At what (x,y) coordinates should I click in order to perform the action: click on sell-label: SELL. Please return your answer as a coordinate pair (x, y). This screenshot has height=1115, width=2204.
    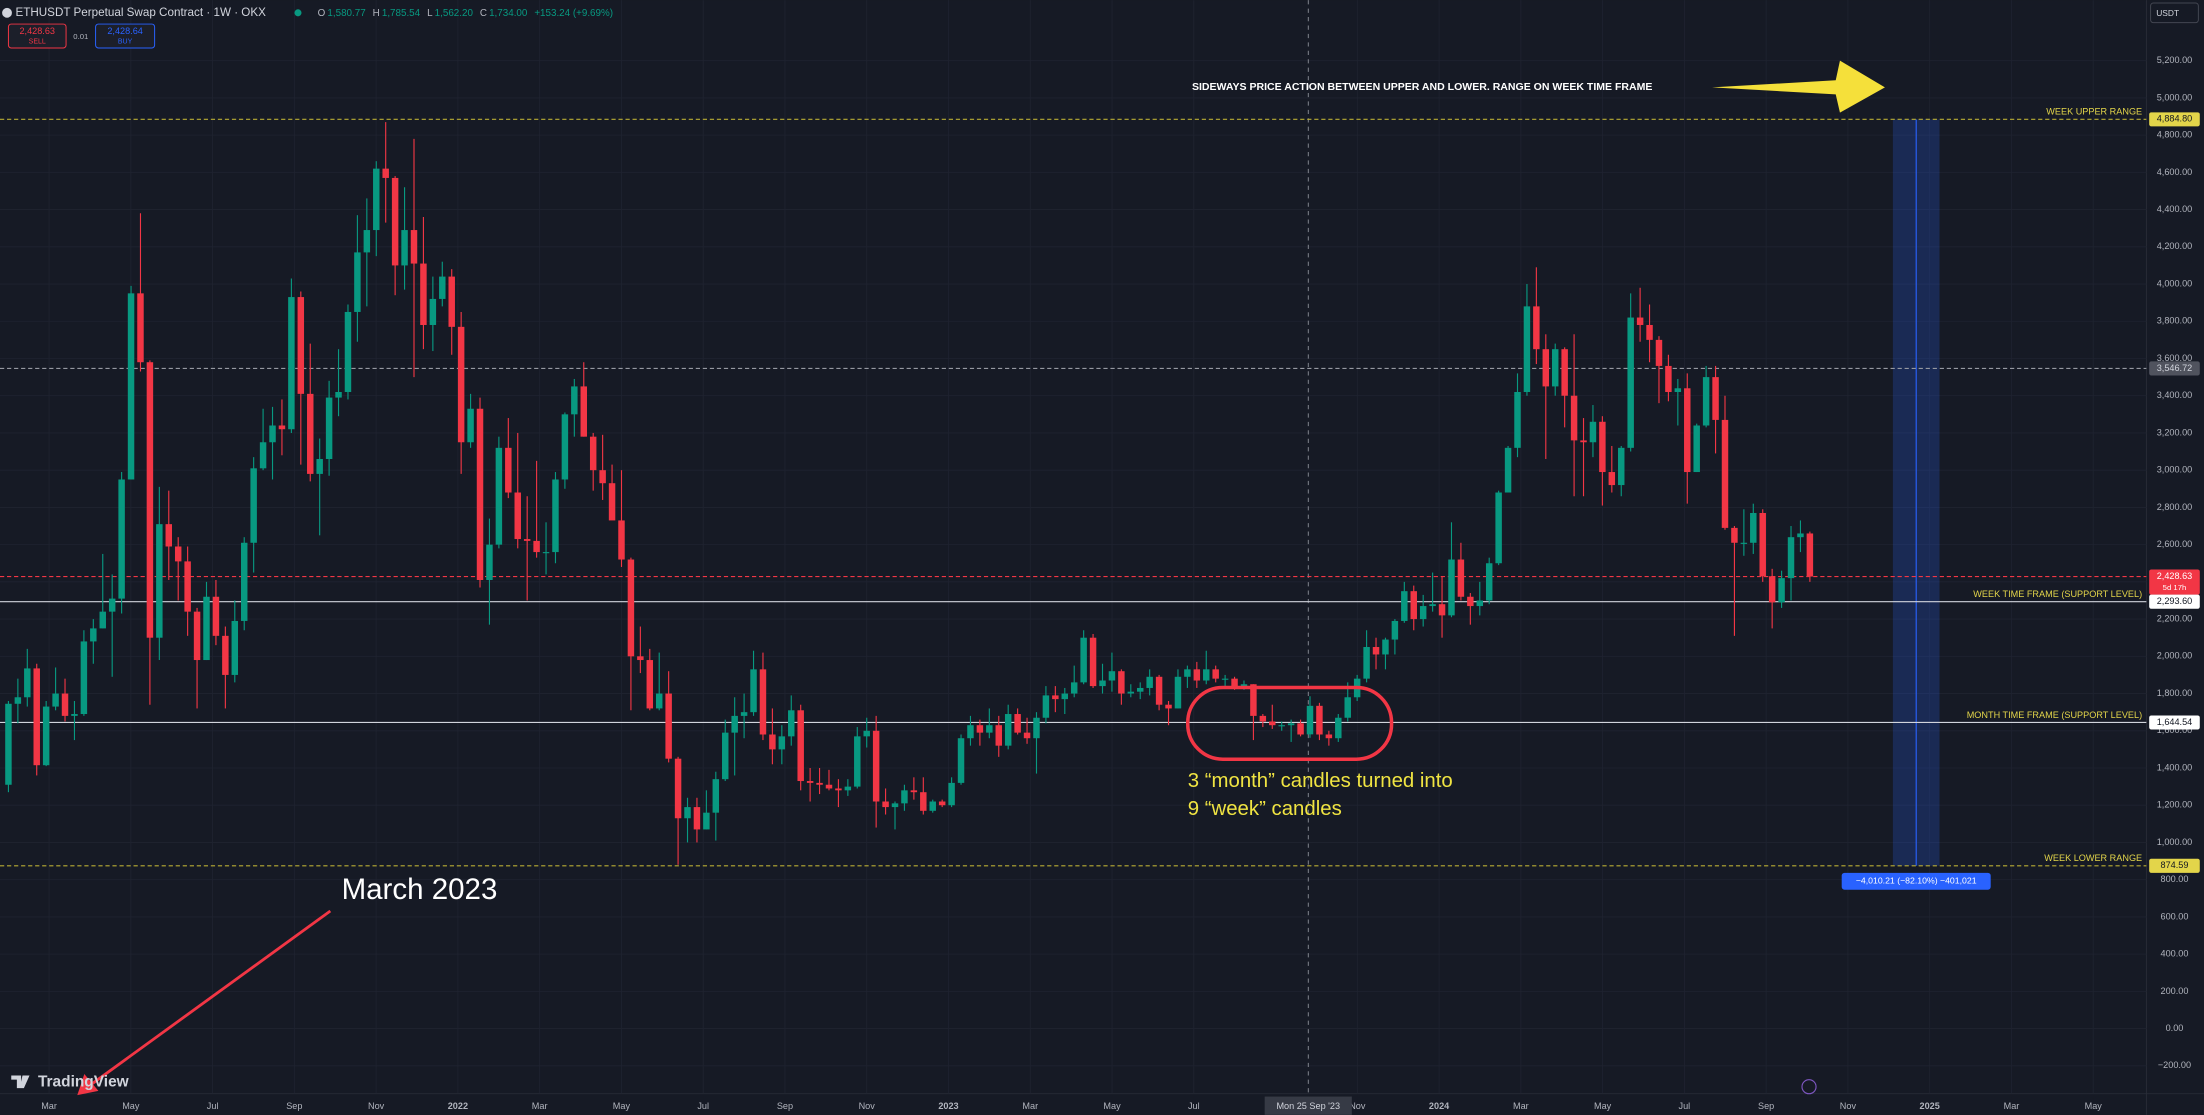
    Looking at the image, I should click on (37, 41).